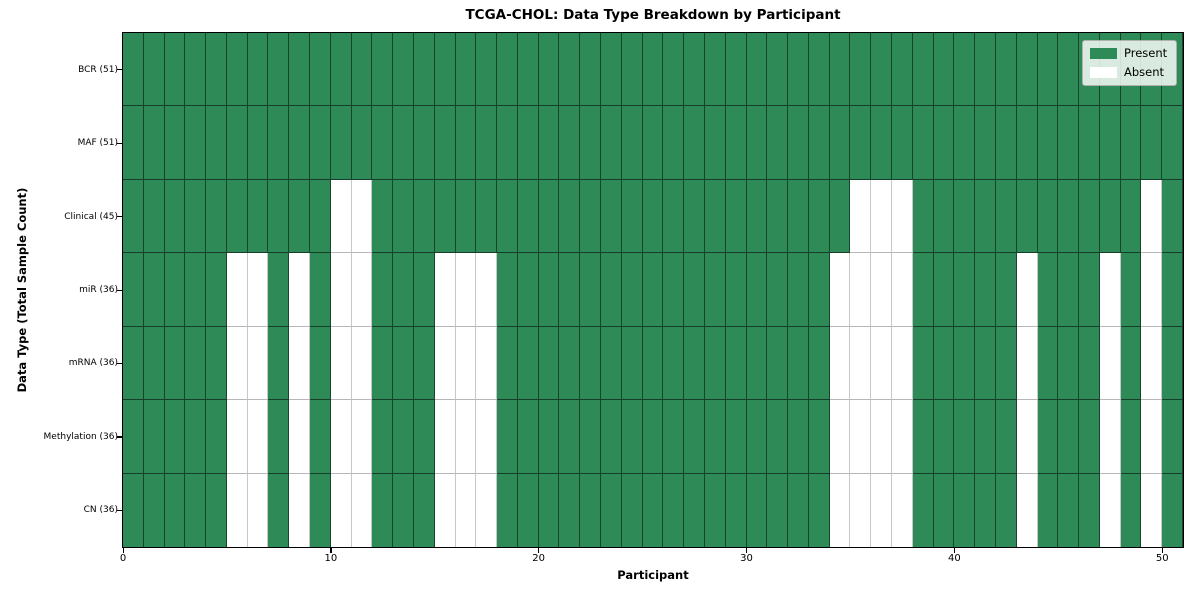  Describe the element at coordinates (97, 143) in the screenshot. I see `y-tick-label: MAF (51)` at that location.